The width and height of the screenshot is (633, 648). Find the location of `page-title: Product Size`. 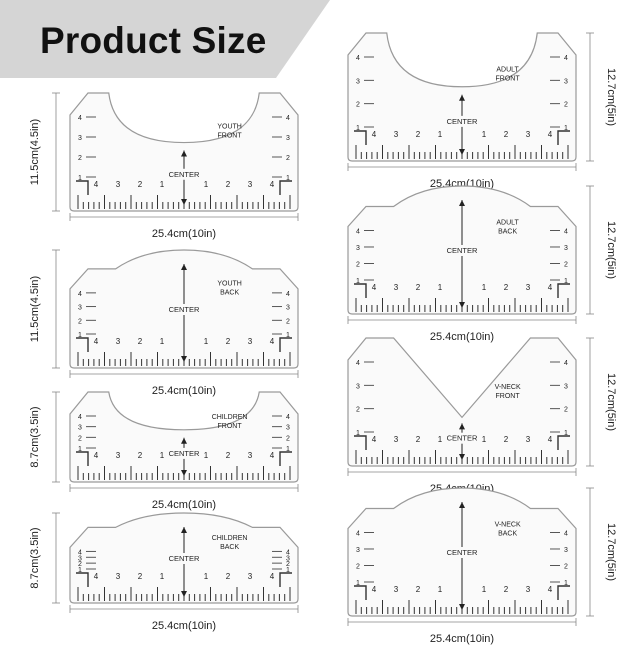

page-title: Product Size is located at coordinates (153, 40).